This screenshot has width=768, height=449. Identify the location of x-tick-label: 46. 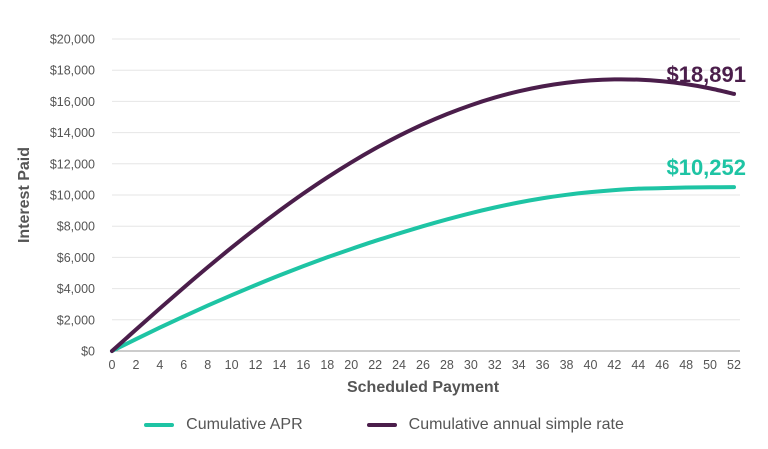
(662, 365).